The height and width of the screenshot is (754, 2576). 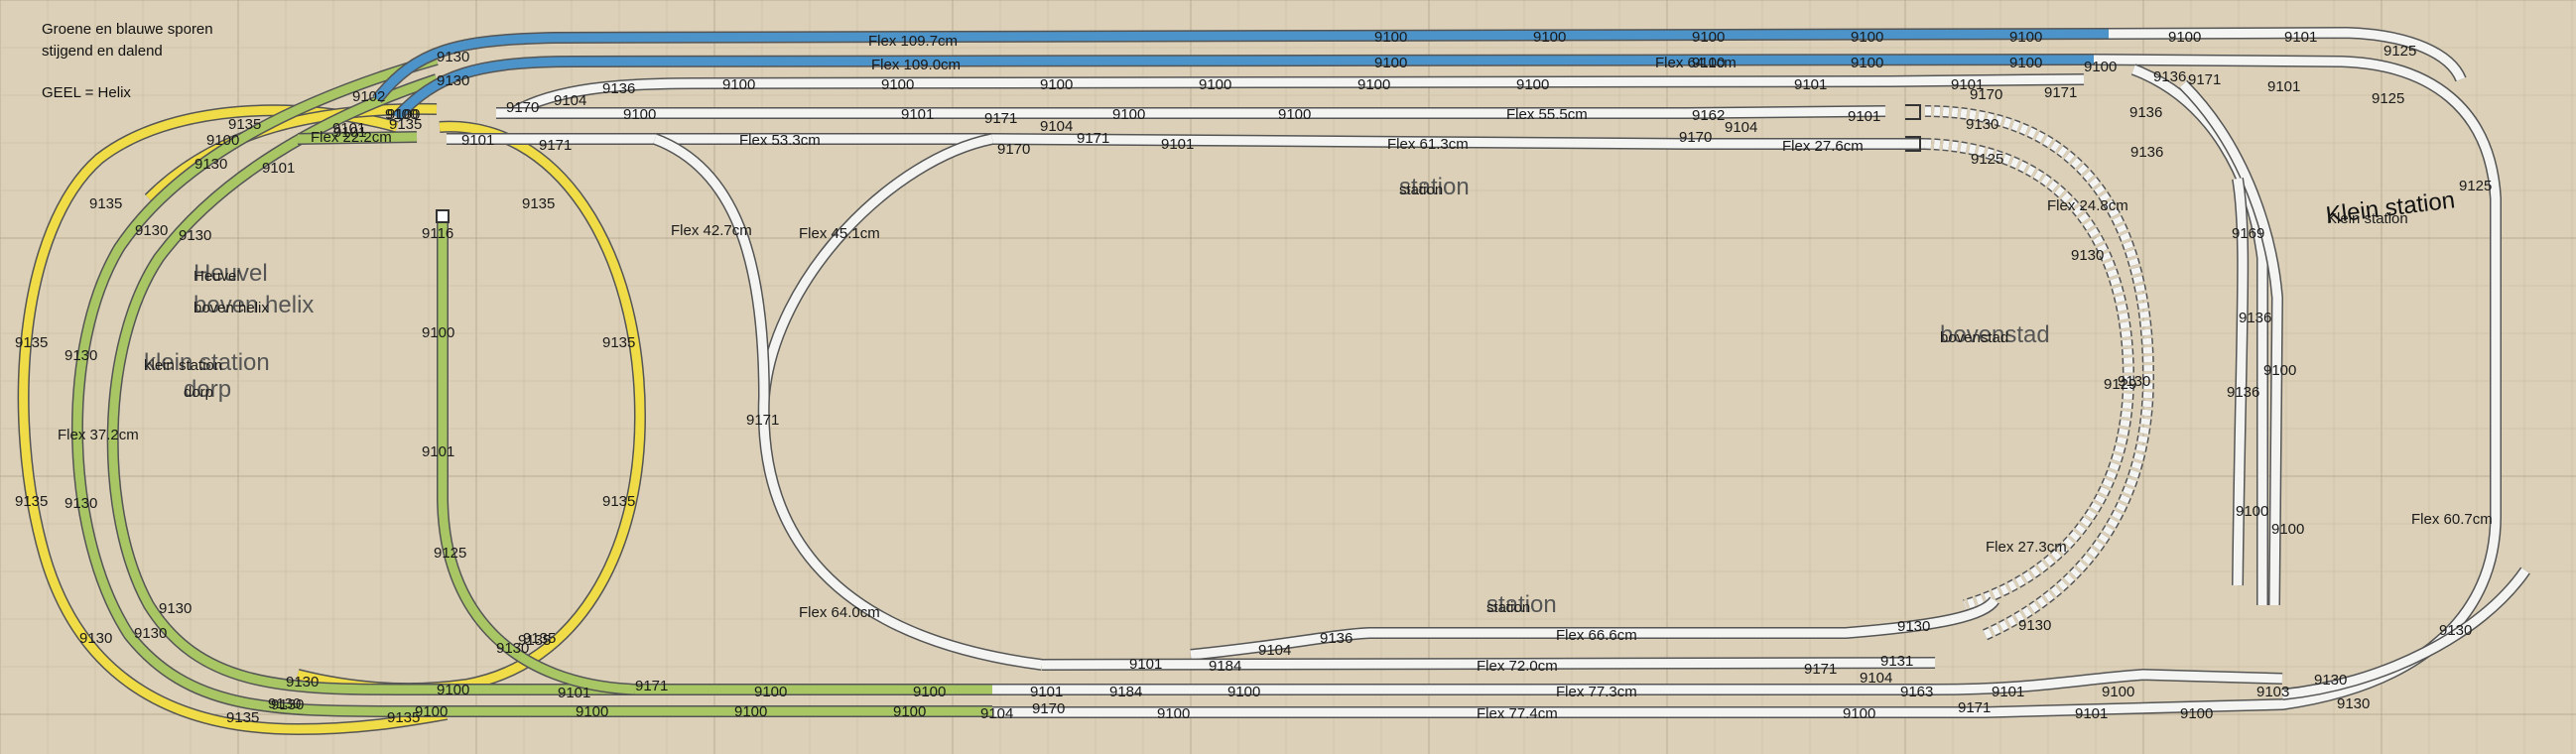 I want to click on track-part-label: Flex 53.3cm, so click(x=780, y=140).